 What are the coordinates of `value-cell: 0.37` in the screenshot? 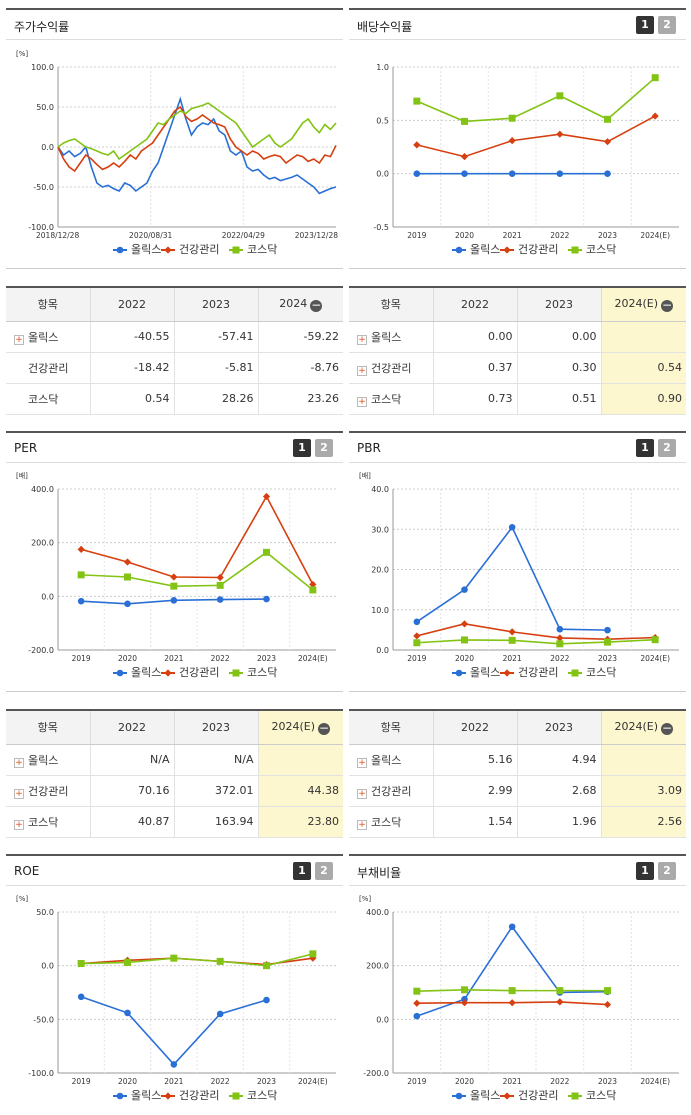 It's located at (474, 368).